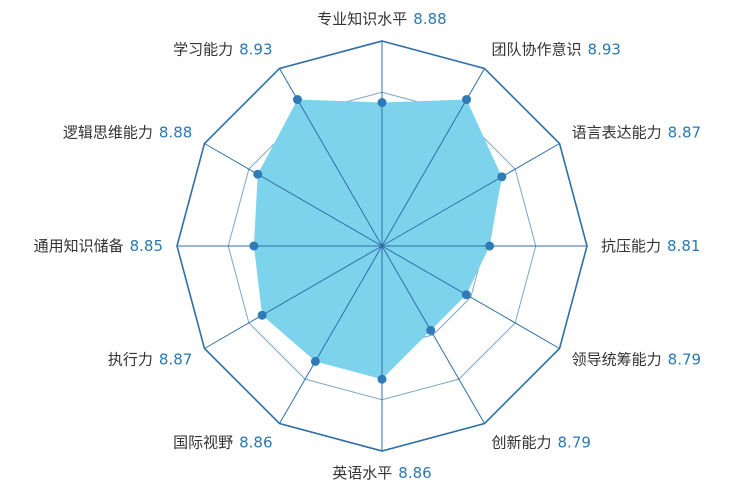  What do you see at coordinates (108, 132) in the screenshot?
I see `category-name: 逻辑思维能力` at bounding box center [108, 132].